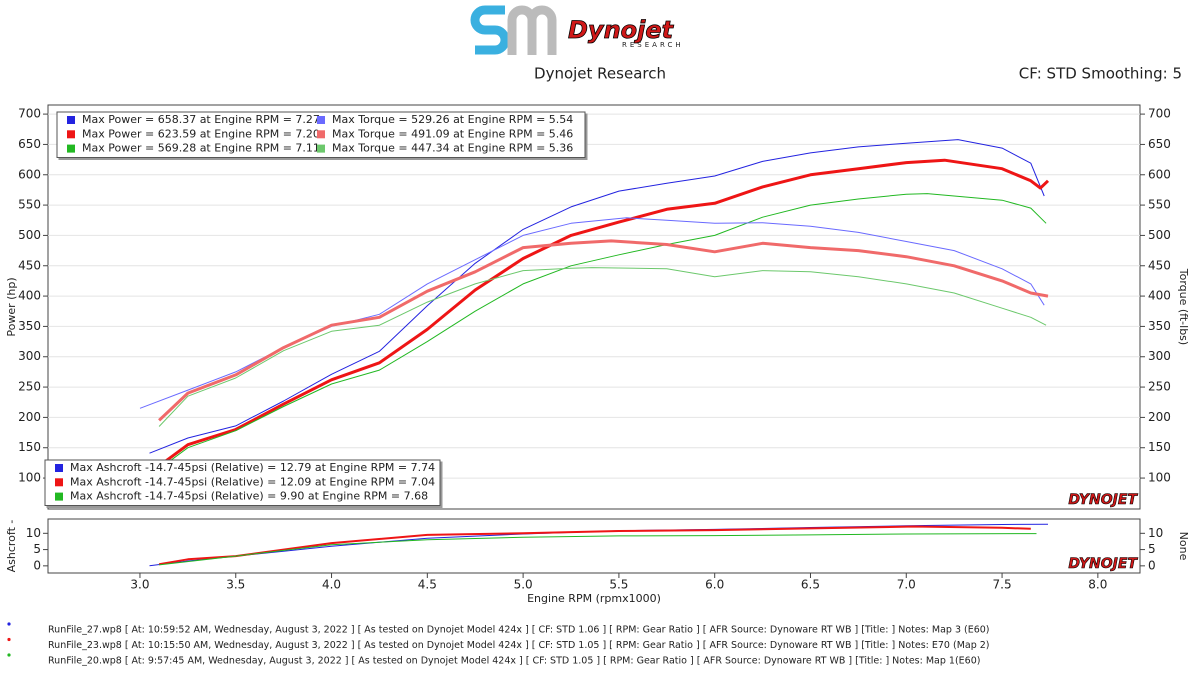 This screenshot has width=1200, height=678. What do you see at coordinates (1159, 174) in the screenshot?
I see `y2-tick-label: 600` at bounding box center [1159, 174].